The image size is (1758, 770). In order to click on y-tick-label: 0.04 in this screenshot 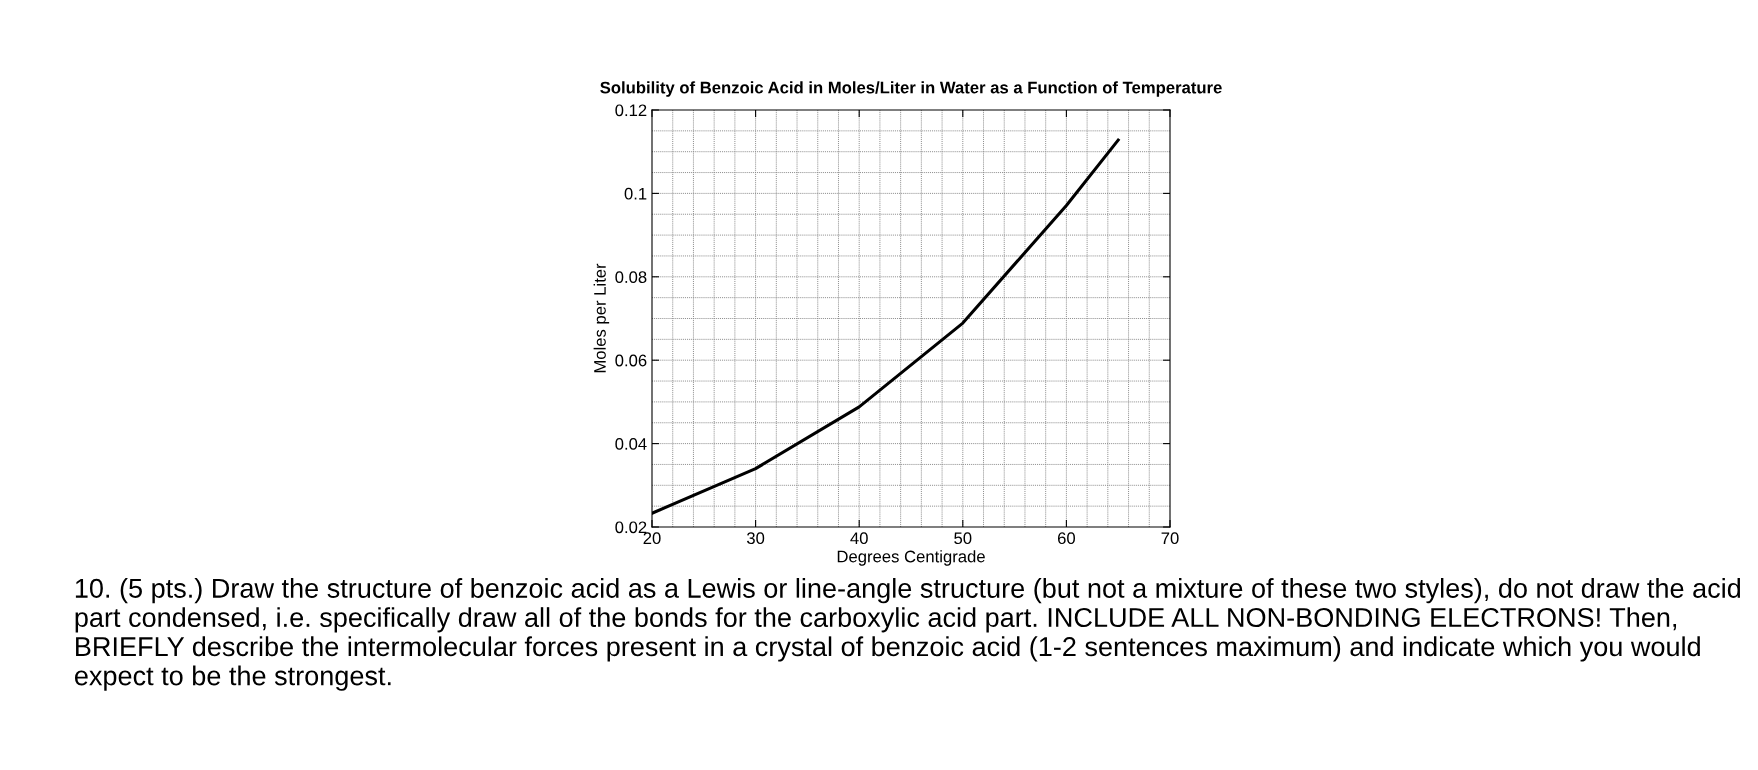, I will do `click(631, 444)`.